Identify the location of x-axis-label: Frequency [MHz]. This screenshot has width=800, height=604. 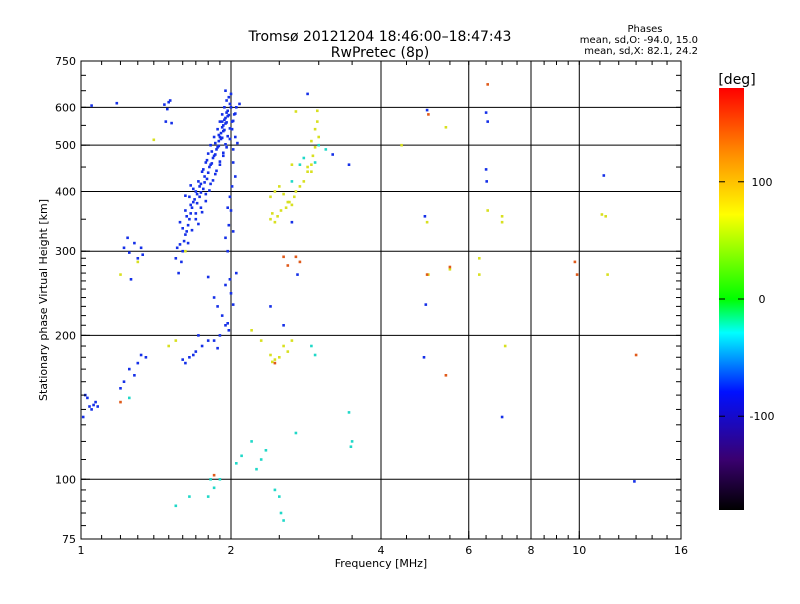
(381, 563).